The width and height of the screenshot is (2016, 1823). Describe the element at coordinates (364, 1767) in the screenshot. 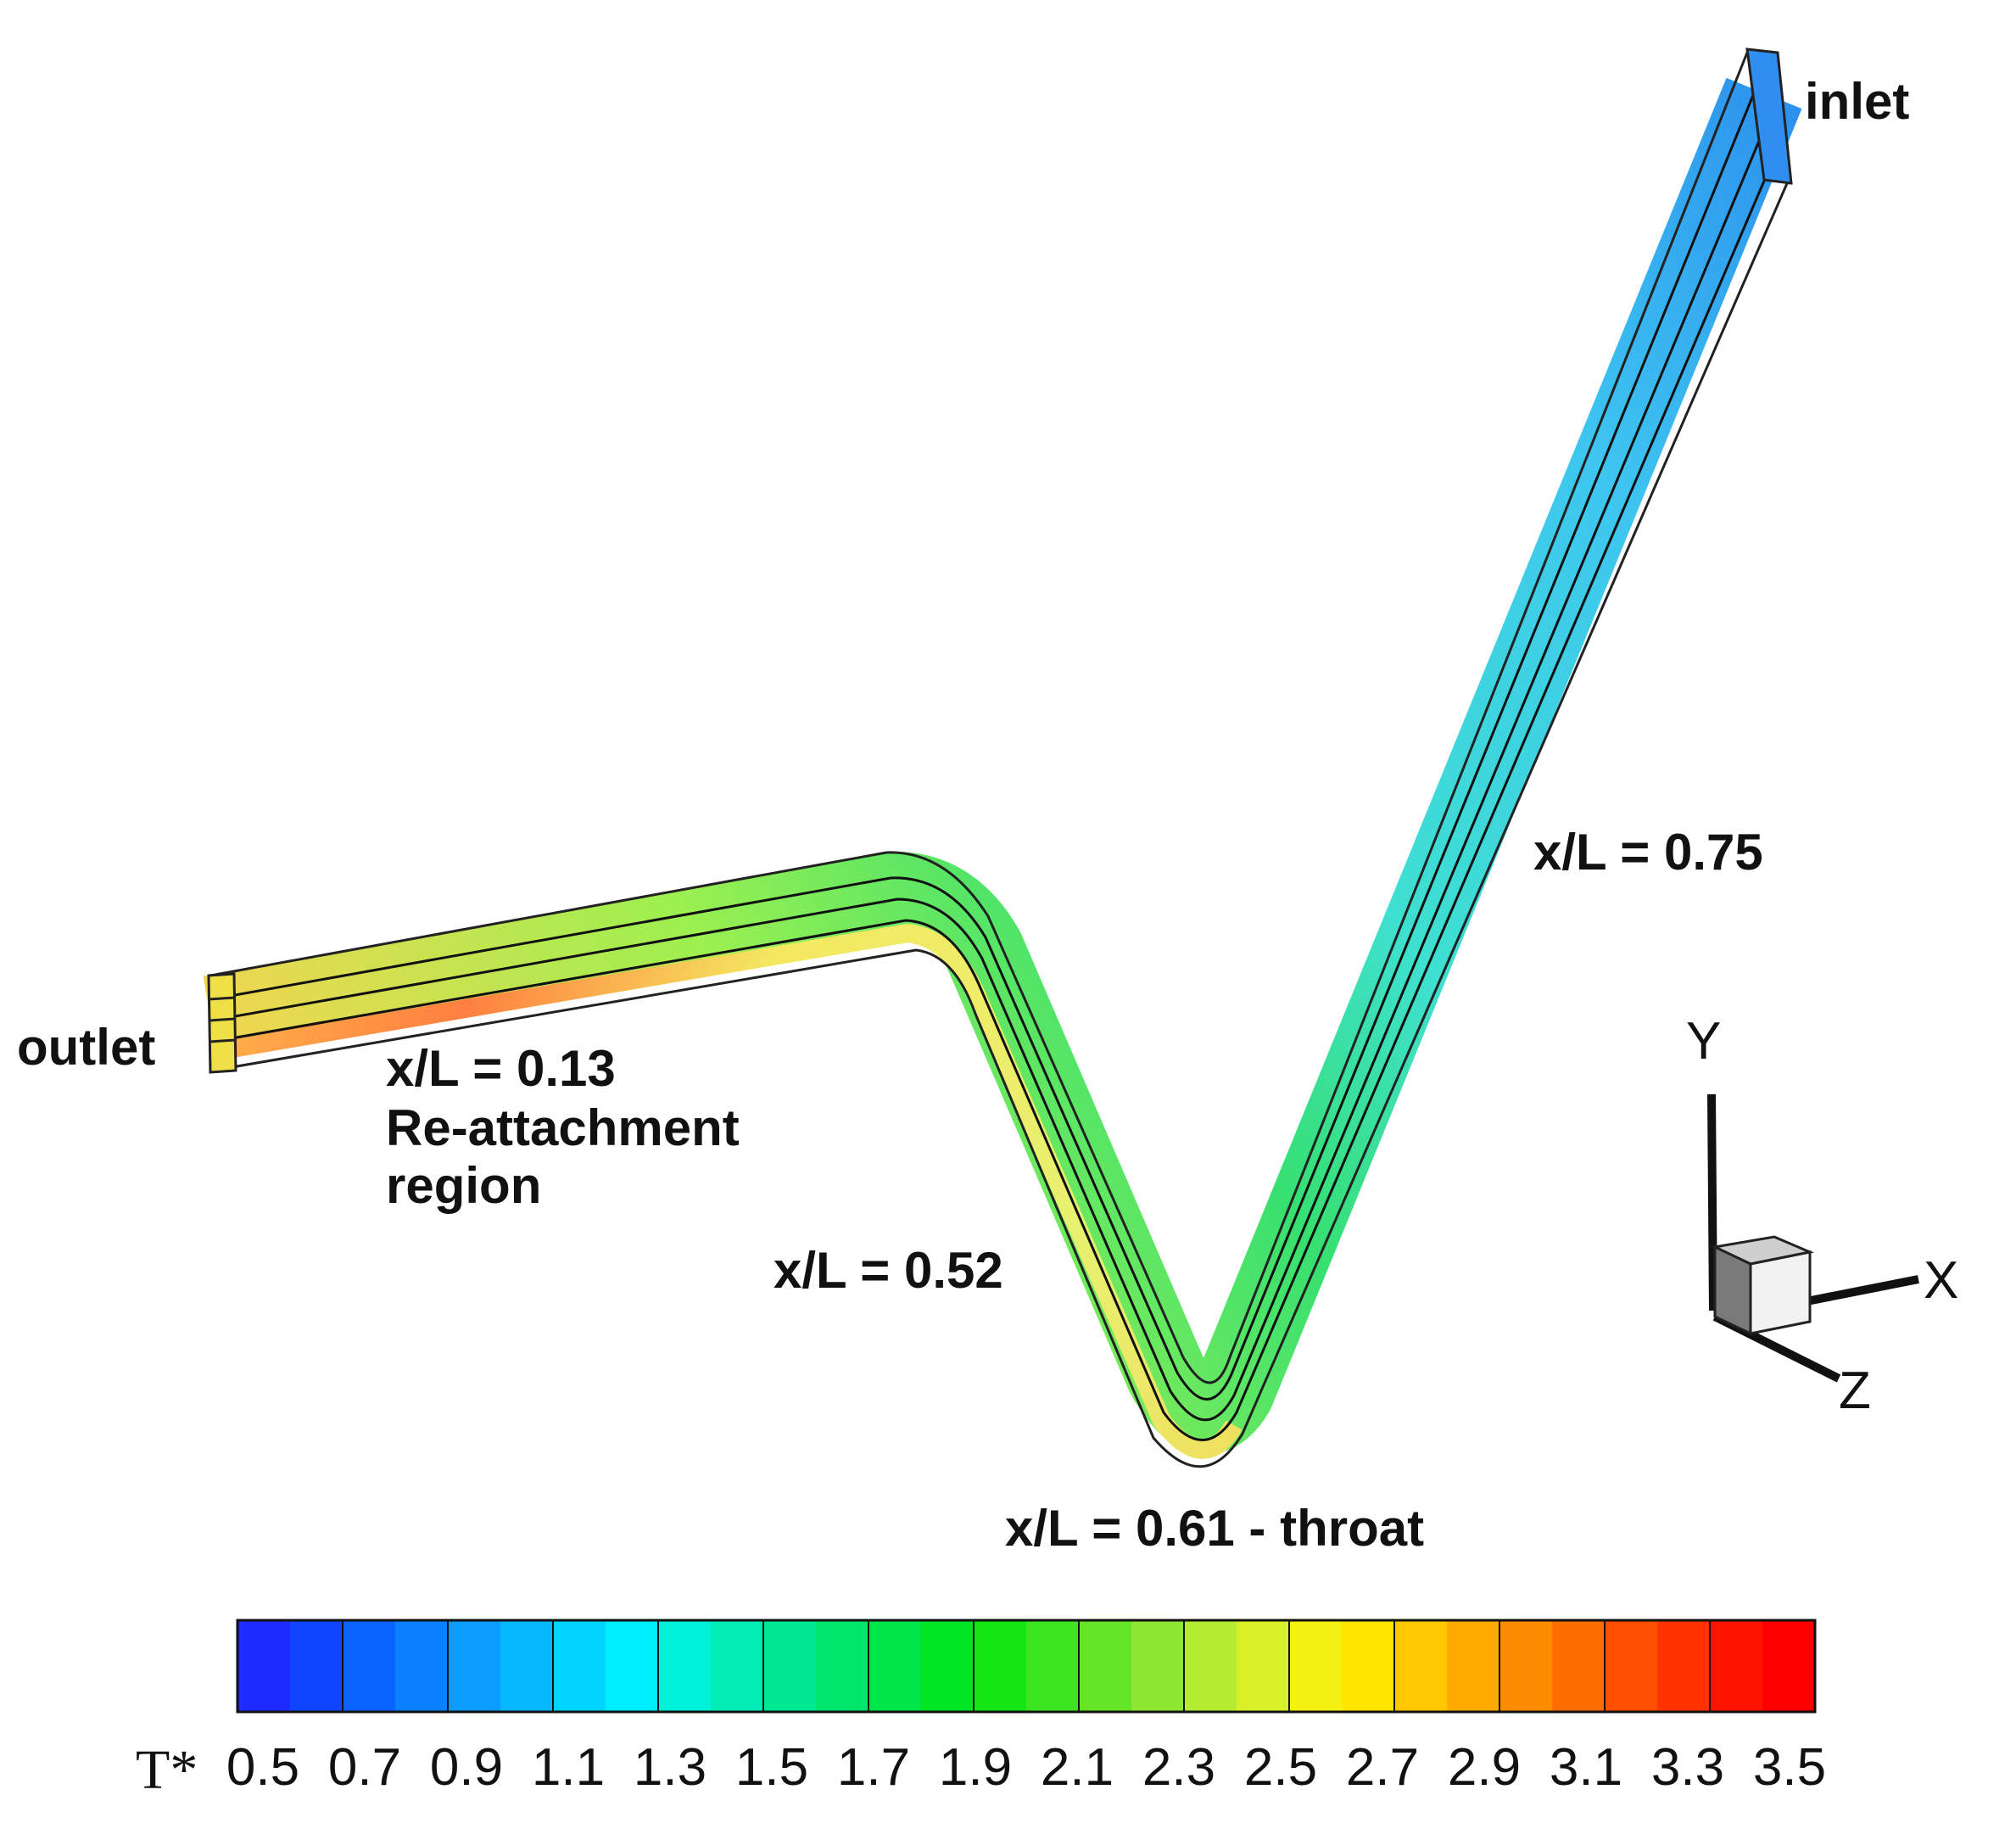

I see `colorbar-tick-label: 0.7` at that location.